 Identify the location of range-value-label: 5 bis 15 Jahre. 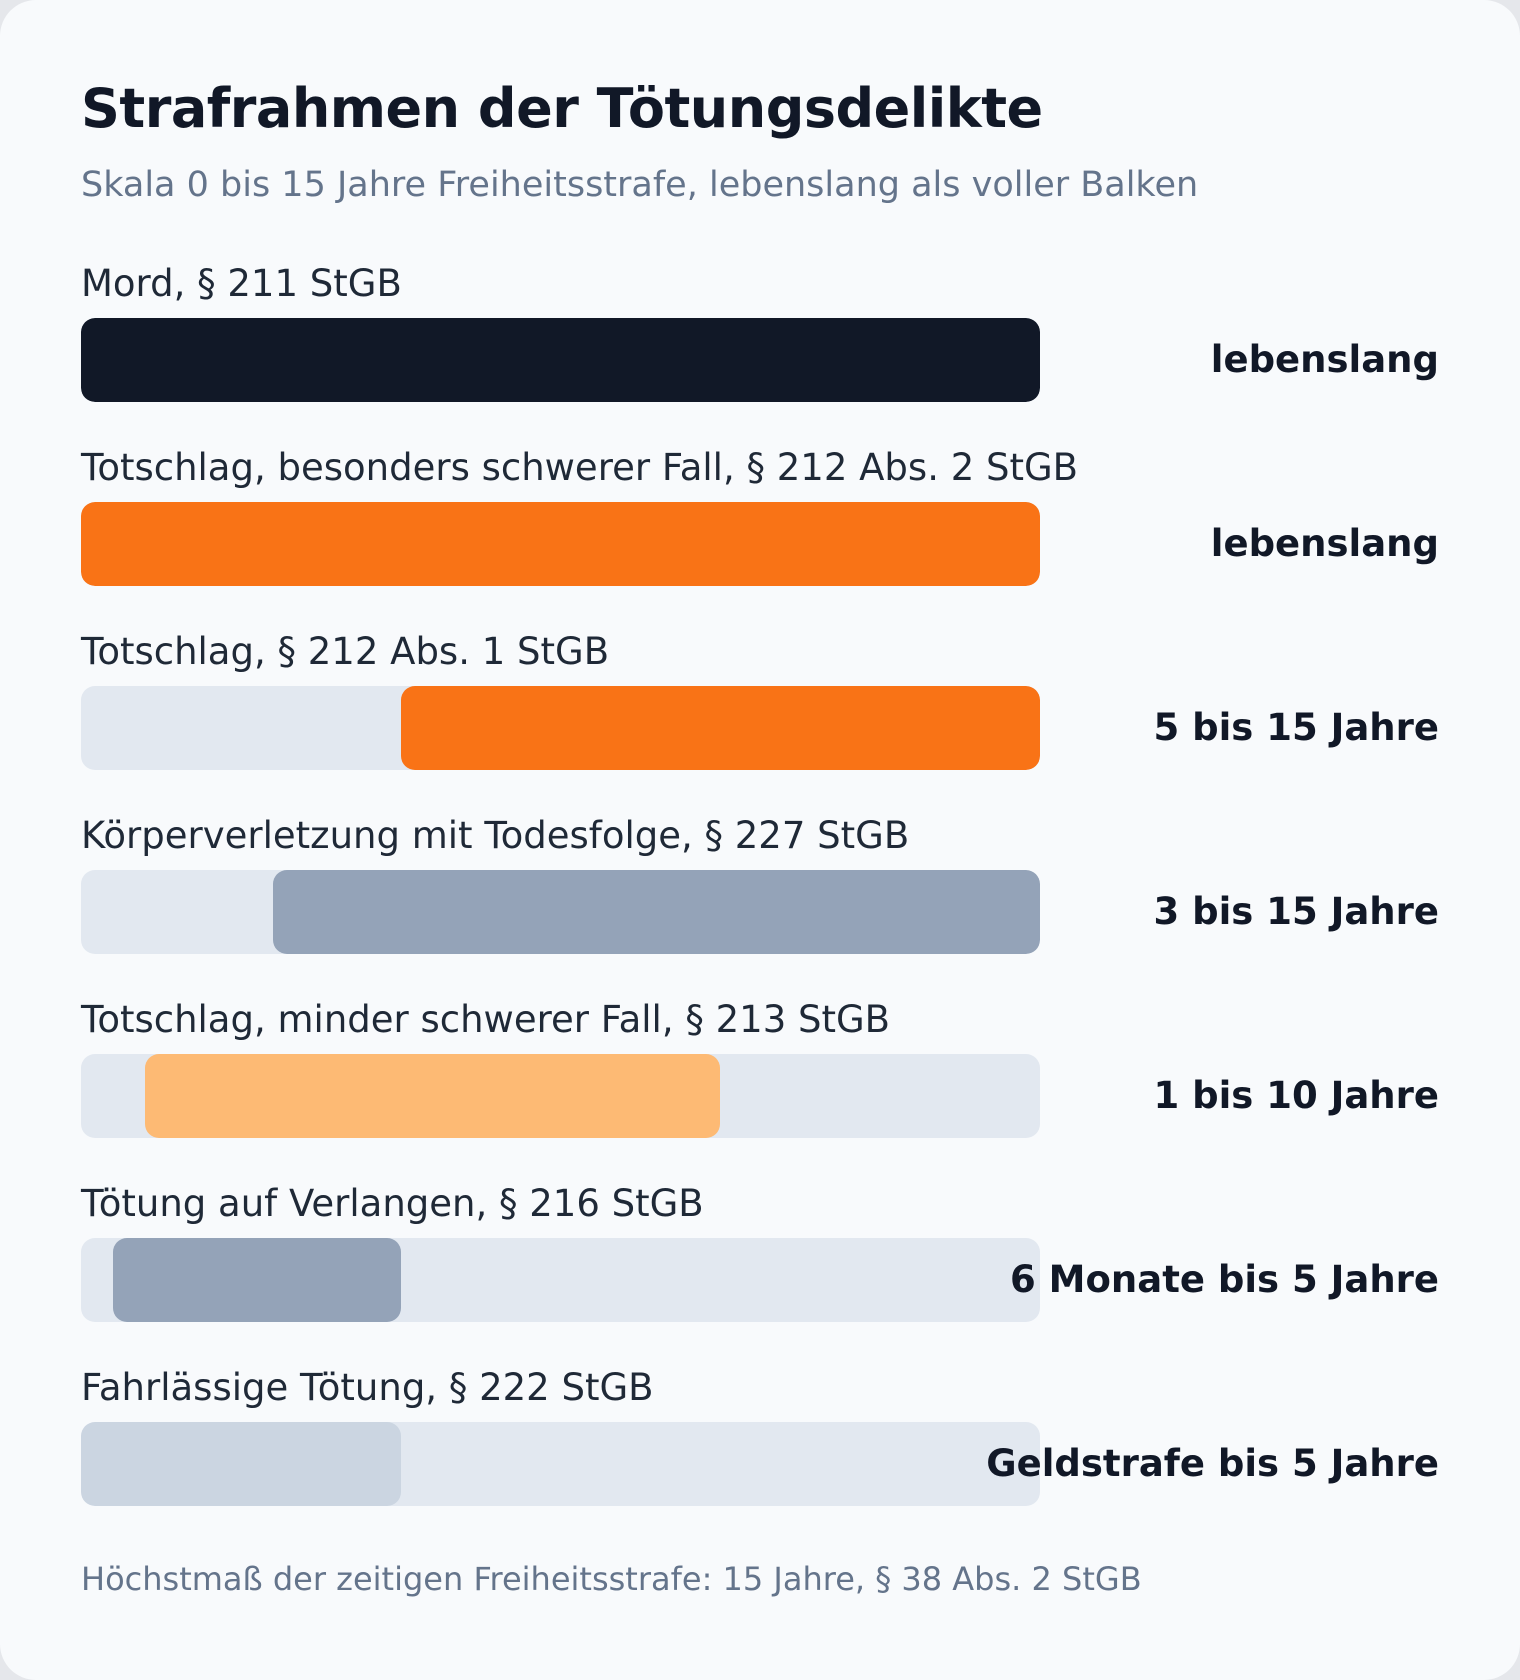
(1296, 727).